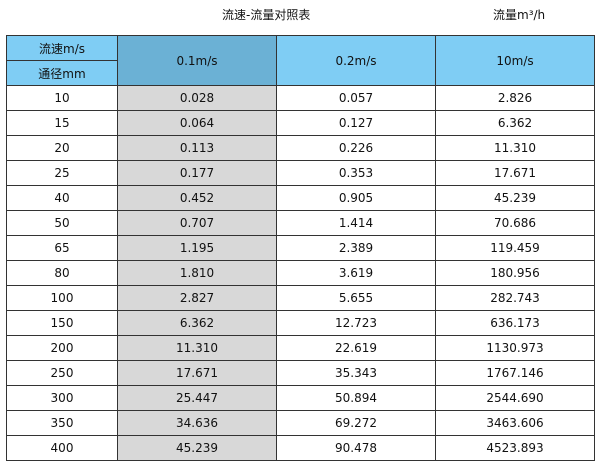 The image size is (600, 466). Describe the element at coordinates (356, 423) in the screenshot. I see `flow-cell: 69.272` at that location.